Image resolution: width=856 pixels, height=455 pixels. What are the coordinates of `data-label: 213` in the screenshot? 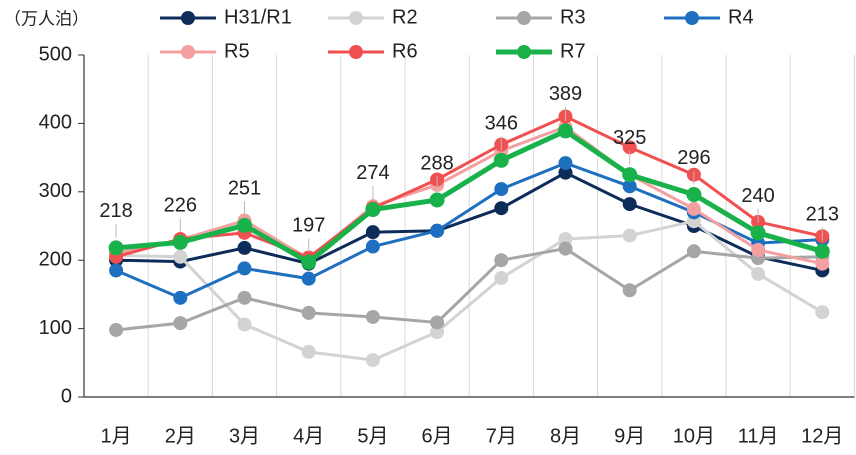 It's located at (822, 215).